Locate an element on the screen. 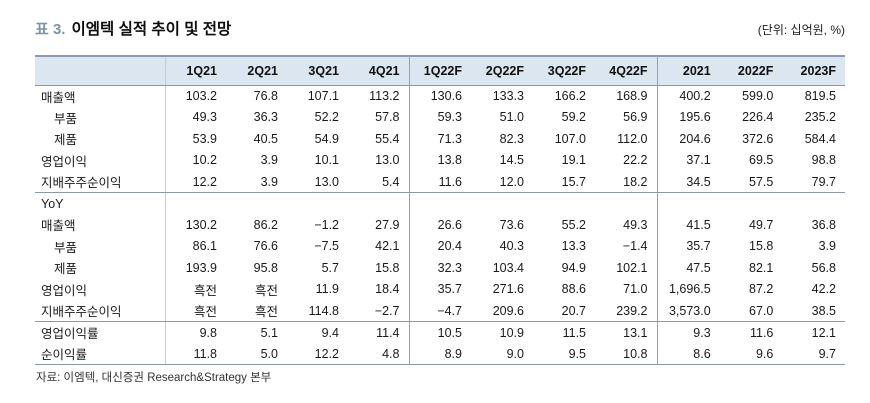  cell: 73.6 is located at coordinates (511, 224).